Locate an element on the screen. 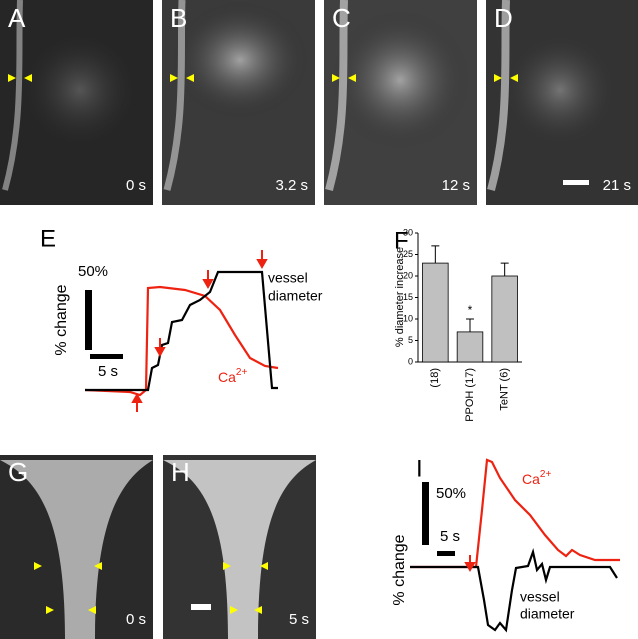 The height and width of the screenshot is (639, 638). y-tick-label: 25 is located at coordinates (408, 254).